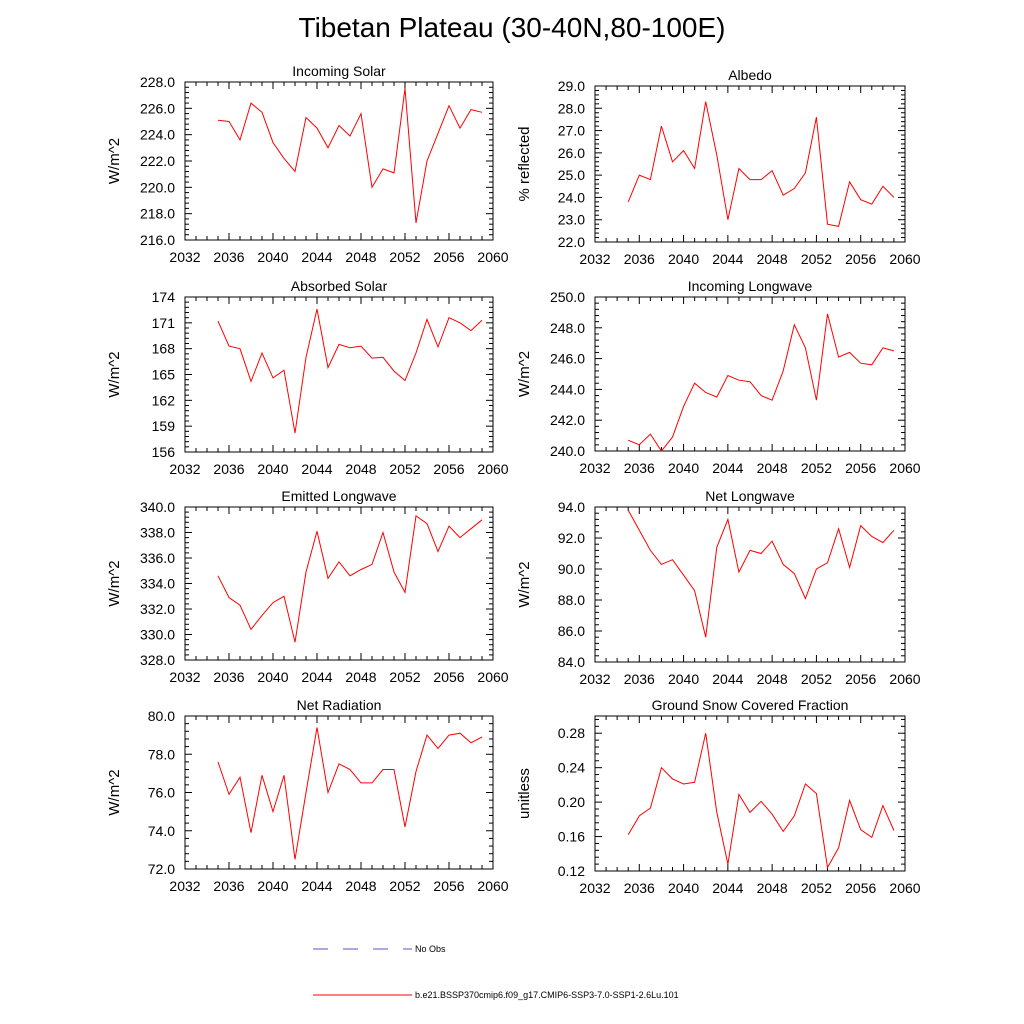  I want to click on y-tick-label: 72.0, so click(161, 869).